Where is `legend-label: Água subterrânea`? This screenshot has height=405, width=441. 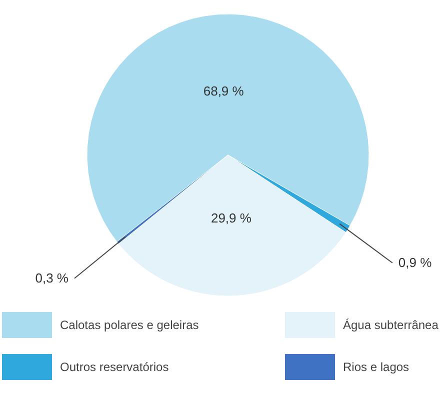
legend-label: Água subterrânea is located at coordinates (391, 325).